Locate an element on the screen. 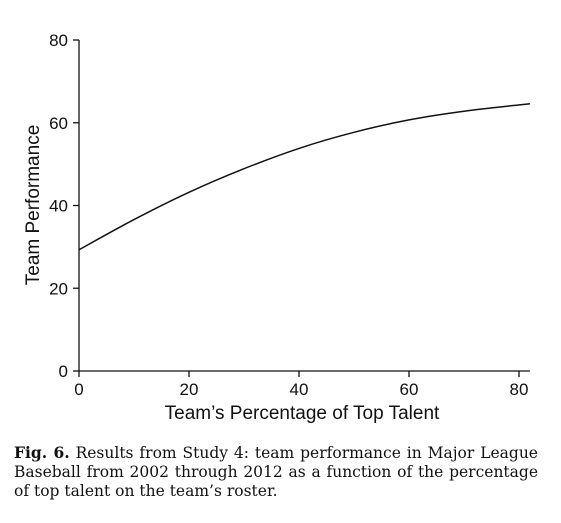 The height and width of the screenshot is (523, 561). y-tick-label: 80 is located at coordinates (58, 40).